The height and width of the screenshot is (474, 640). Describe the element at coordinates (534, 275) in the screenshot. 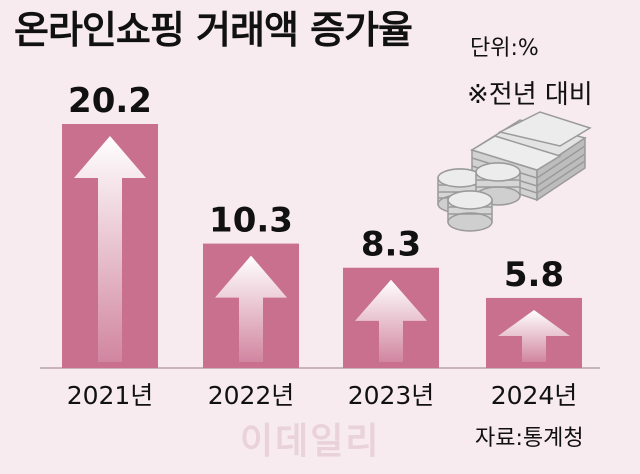

I see `value-label: 5.8` at that location.